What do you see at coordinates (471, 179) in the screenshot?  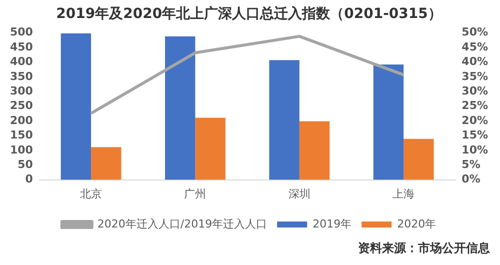 I see `y2-tick-label: 0%` at bounding box center [471, 179].